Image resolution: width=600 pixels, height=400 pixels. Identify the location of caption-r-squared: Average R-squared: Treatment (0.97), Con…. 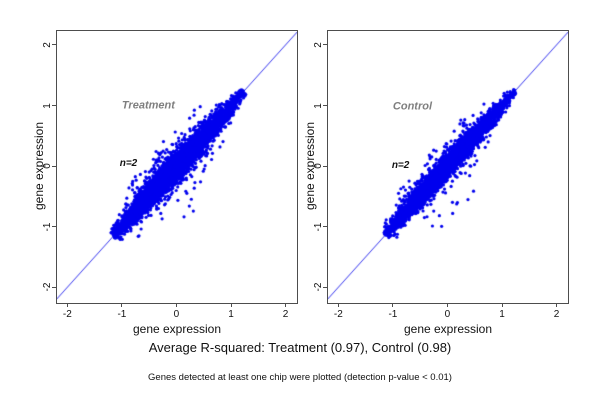
(300, 347).